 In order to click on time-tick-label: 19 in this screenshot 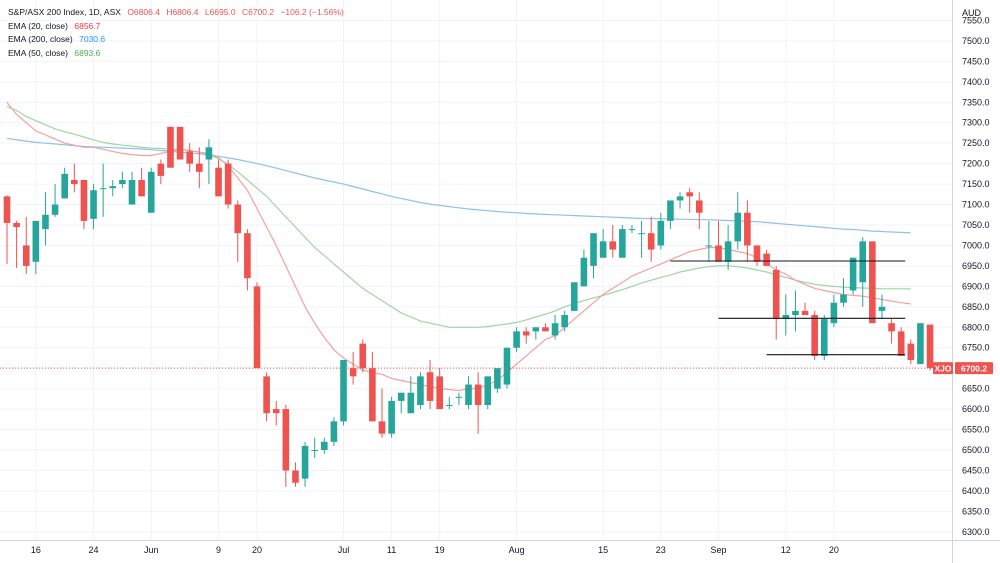, I will do `click(440, 550)`.